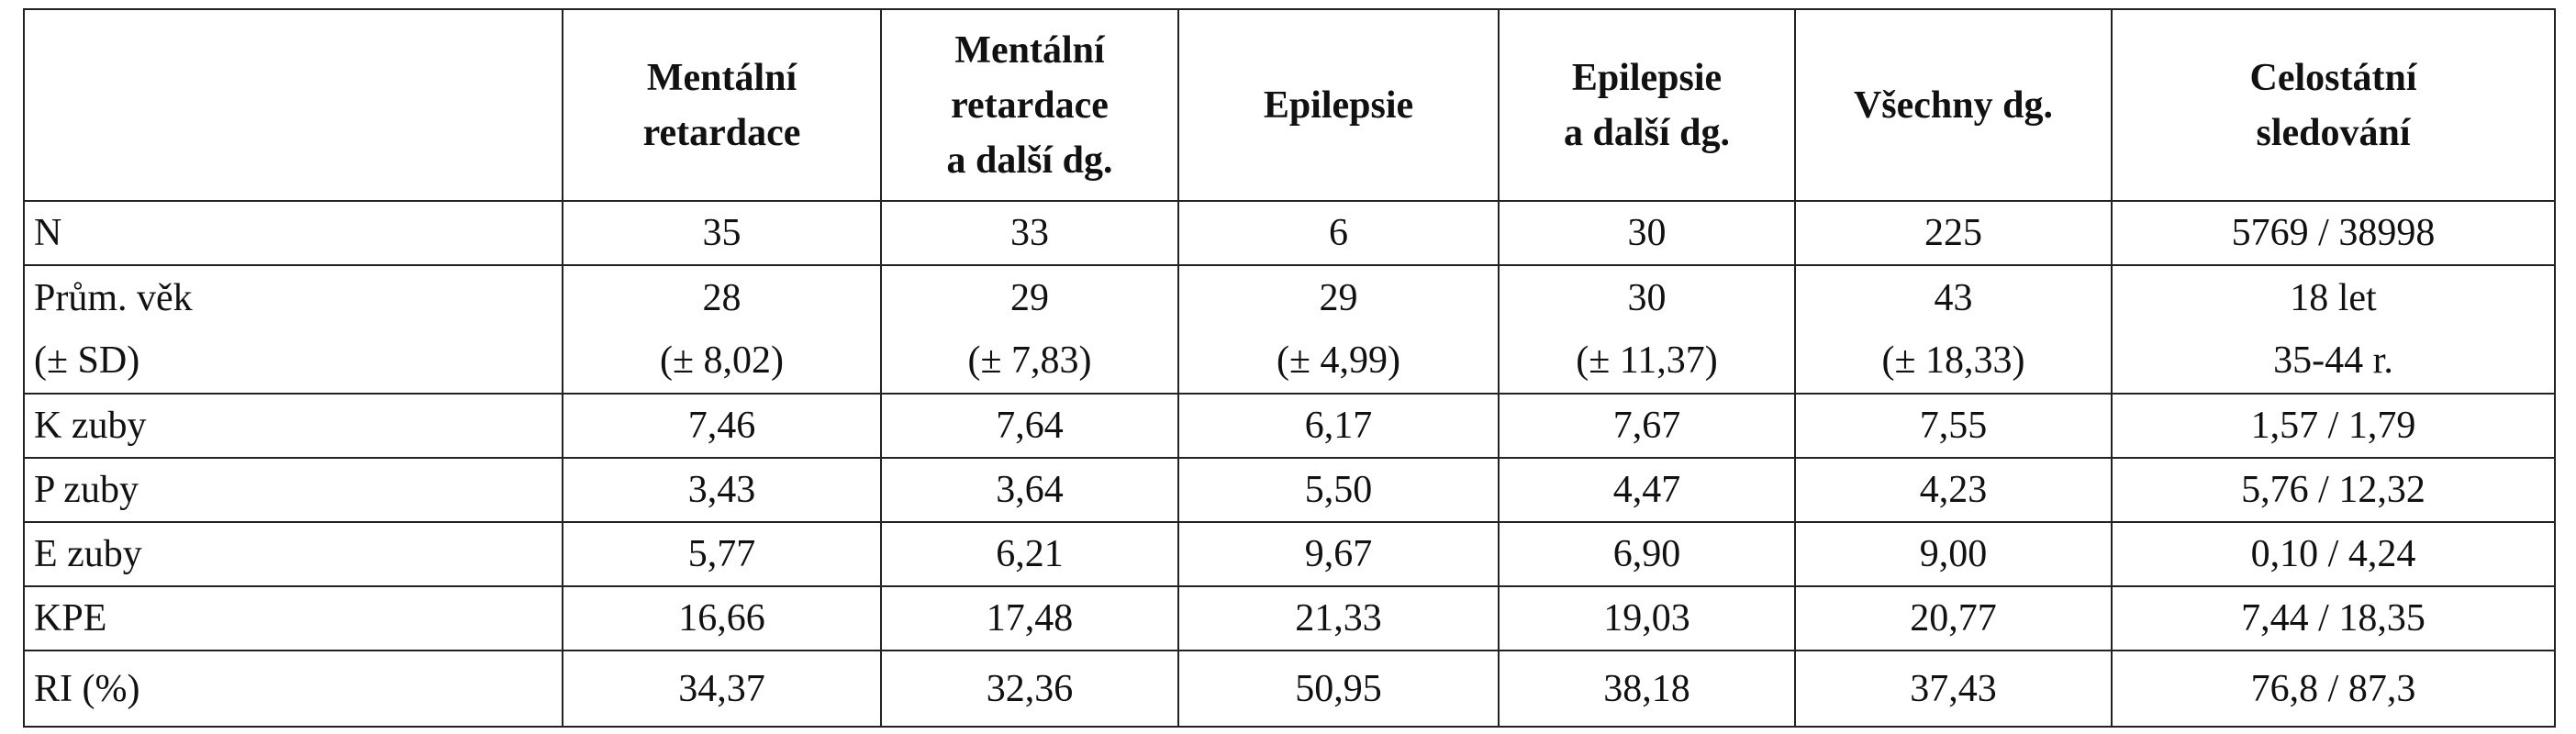 The width and height of the screenshot is (2576, 734). What do you see at coordinates (1646, 426) in the screenshot?
I see `cell-line: 7,67` at bounding box center [1646, 426].